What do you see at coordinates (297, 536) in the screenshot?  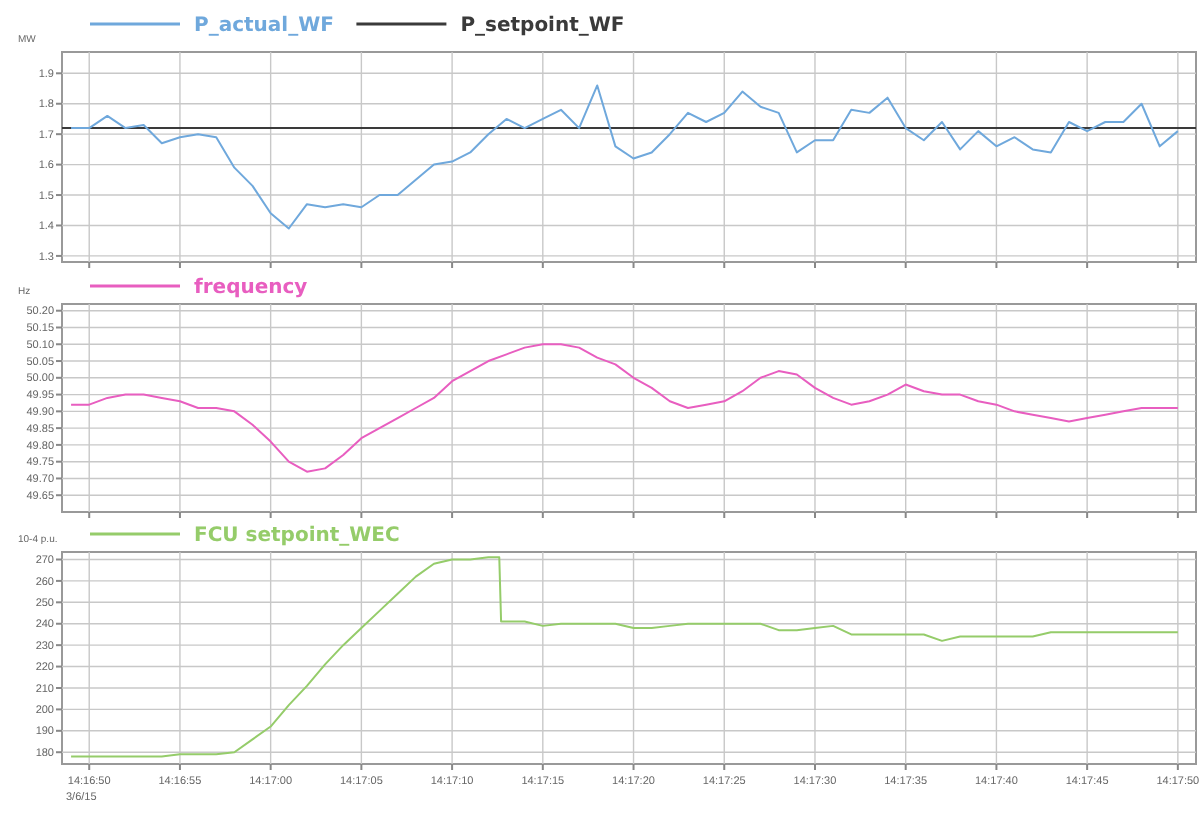 I see `legend-label: FCU setpoint_WEC` at bounding box center [297, 536].